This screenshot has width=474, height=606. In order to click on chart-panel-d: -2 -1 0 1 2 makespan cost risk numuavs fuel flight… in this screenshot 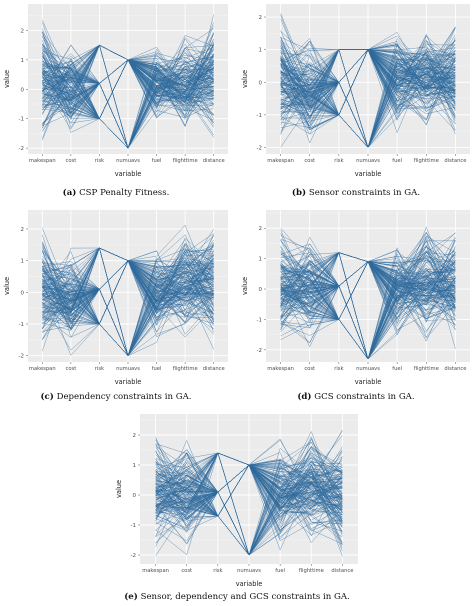, I will do `click(356, 297)`.